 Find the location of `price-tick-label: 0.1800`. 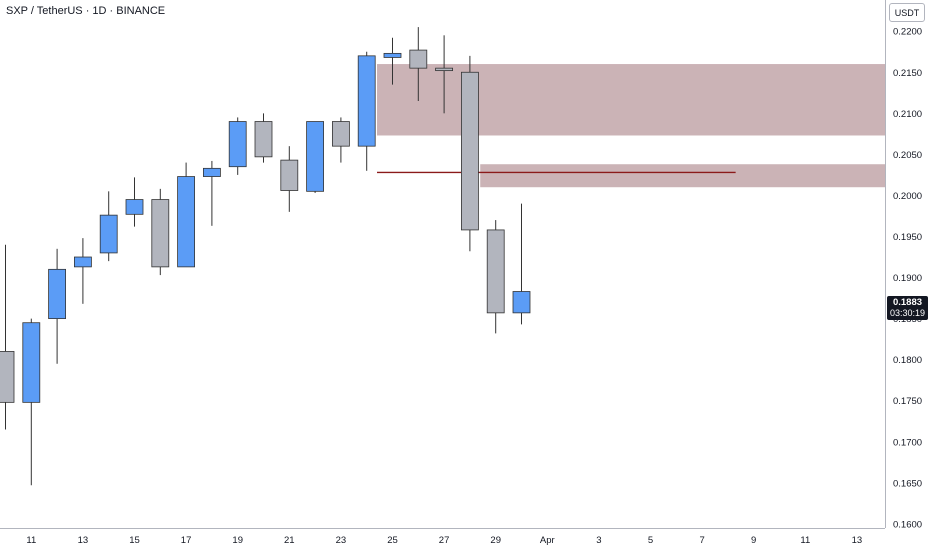

price-tick-label: 0.1800 is located at coordinates (907, 360).